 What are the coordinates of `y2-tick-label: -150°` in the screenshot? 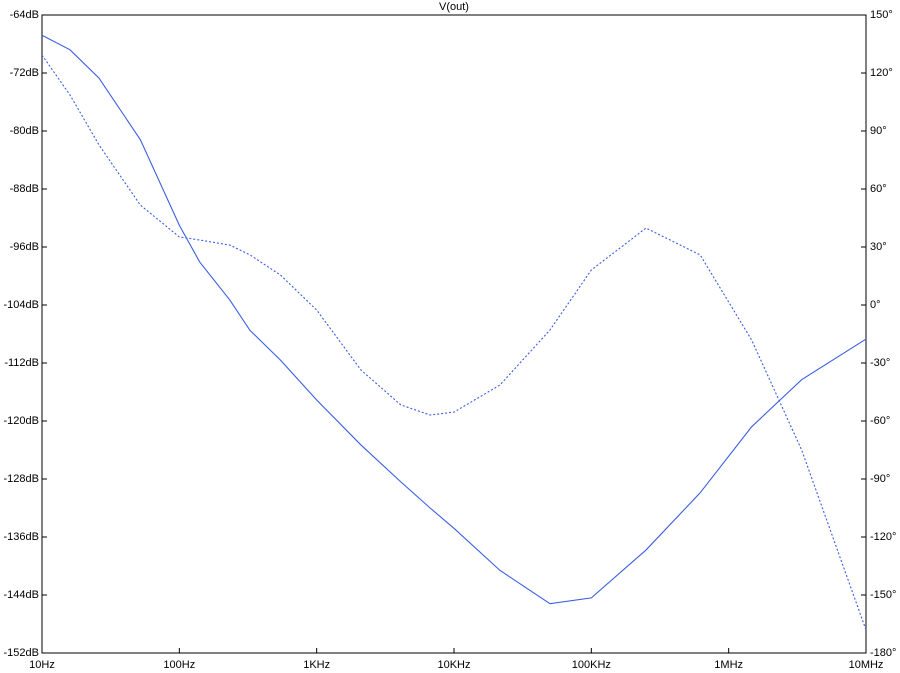 It's located at (883, 595).